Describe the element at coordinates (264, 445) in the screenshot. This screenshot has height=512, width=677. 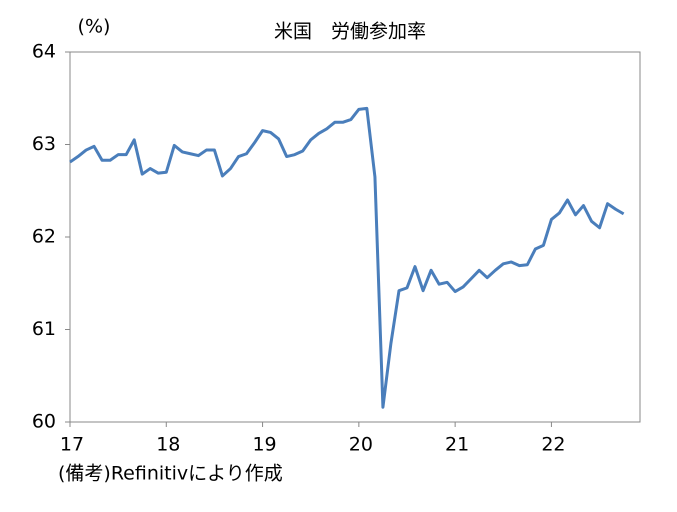
I see `x-tick-label: 19` at that location.